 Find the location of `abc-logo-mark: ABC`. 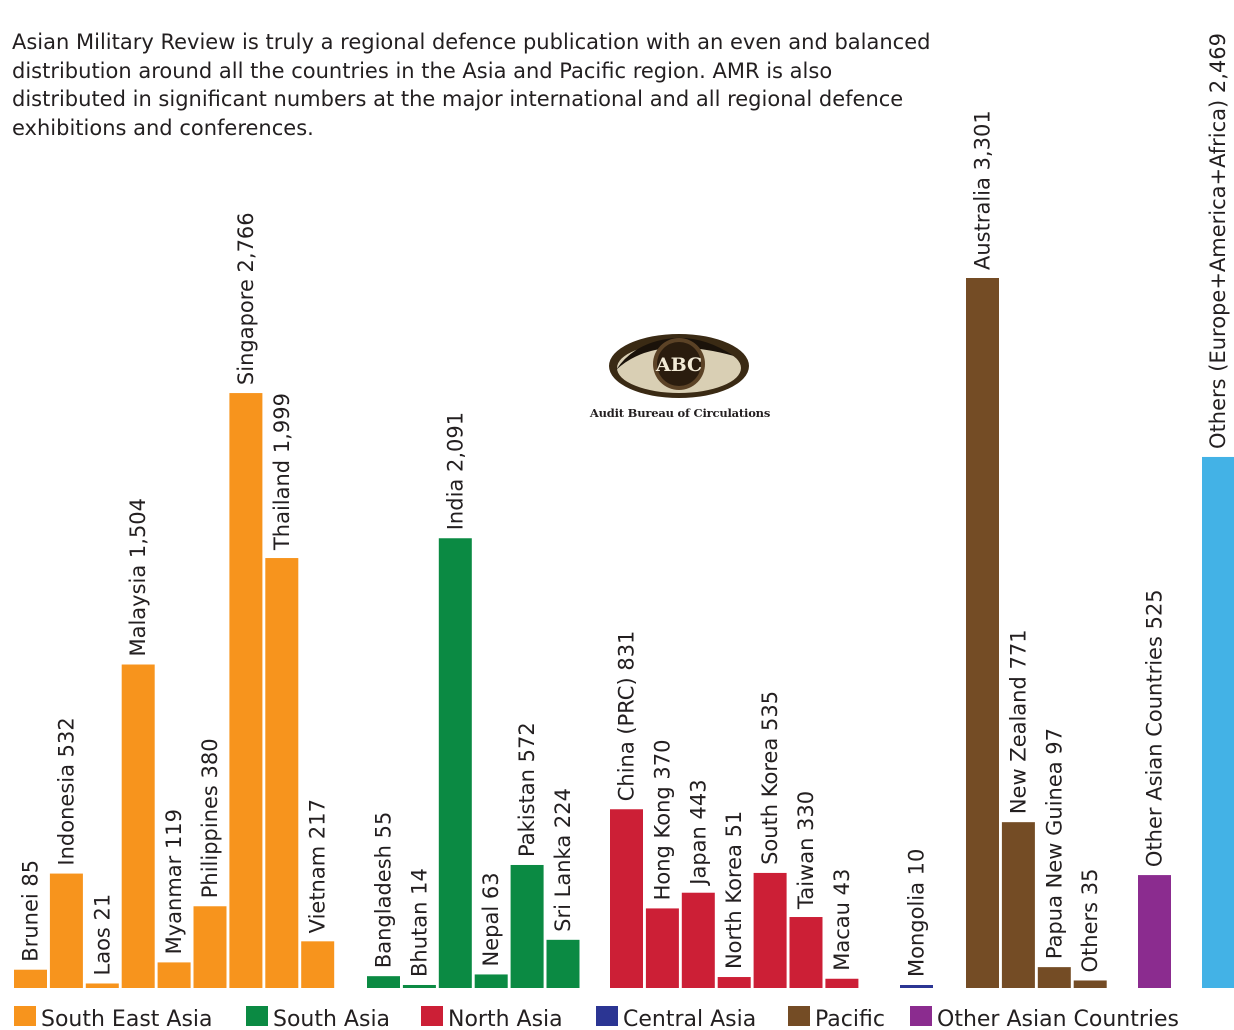

abc-logo-mark: ABC is located at coordinates (678, 365).